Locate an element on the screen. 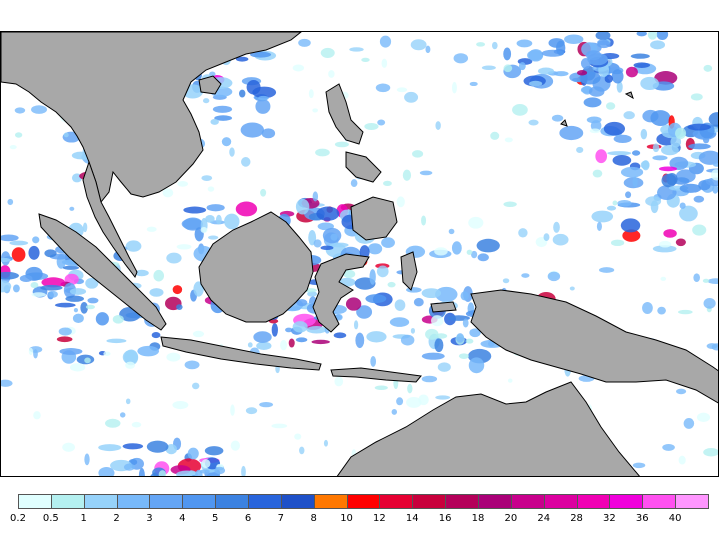 Image resolution: width=720 pixels, height=540 pixels. timor-islands is located at coordinates (376, 375).